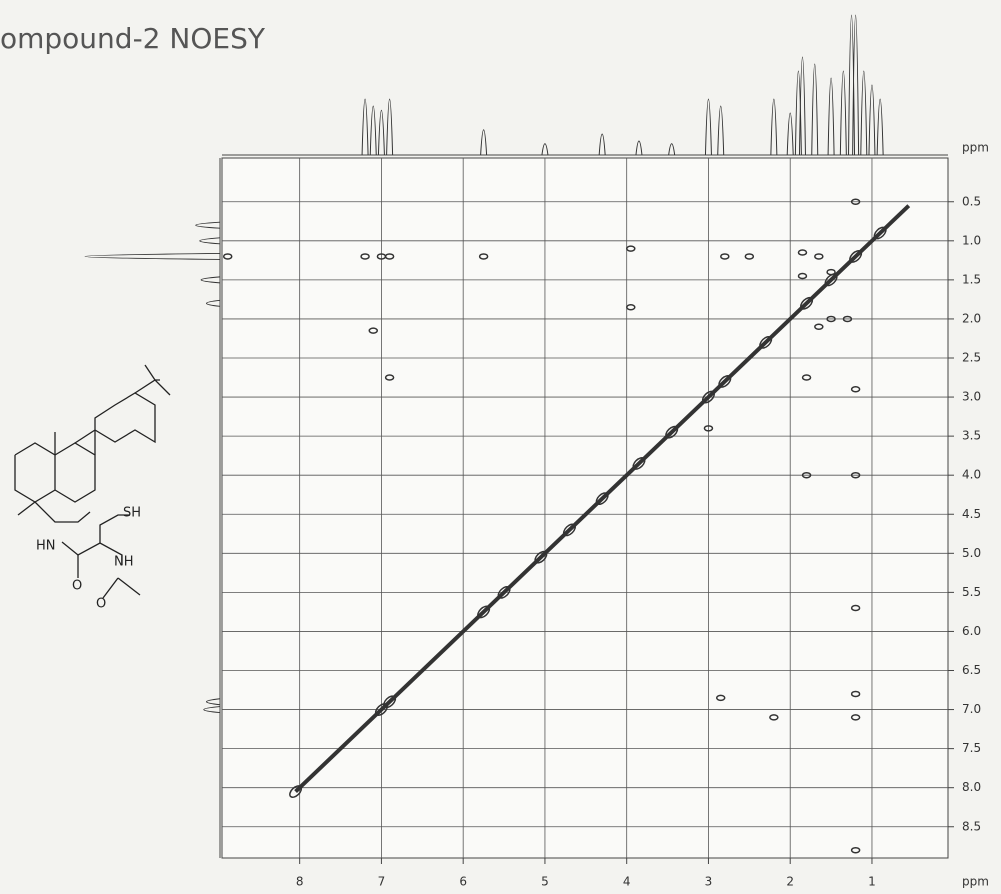 This screenshot has height=894, width=1001. I want to click on y-tick-label: 8.0, so click(971, 787).